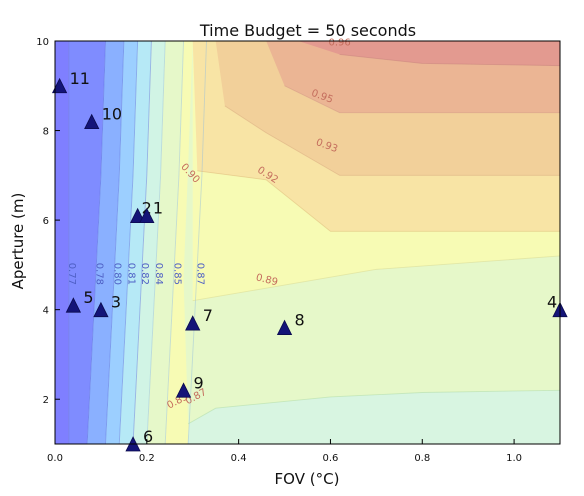 The width and height of the screenshot is (584, 496). What do you see at coordinates (46, 400) in the screenshot?
I see `y-tick-label: 2` at bounding box center [46, 400].